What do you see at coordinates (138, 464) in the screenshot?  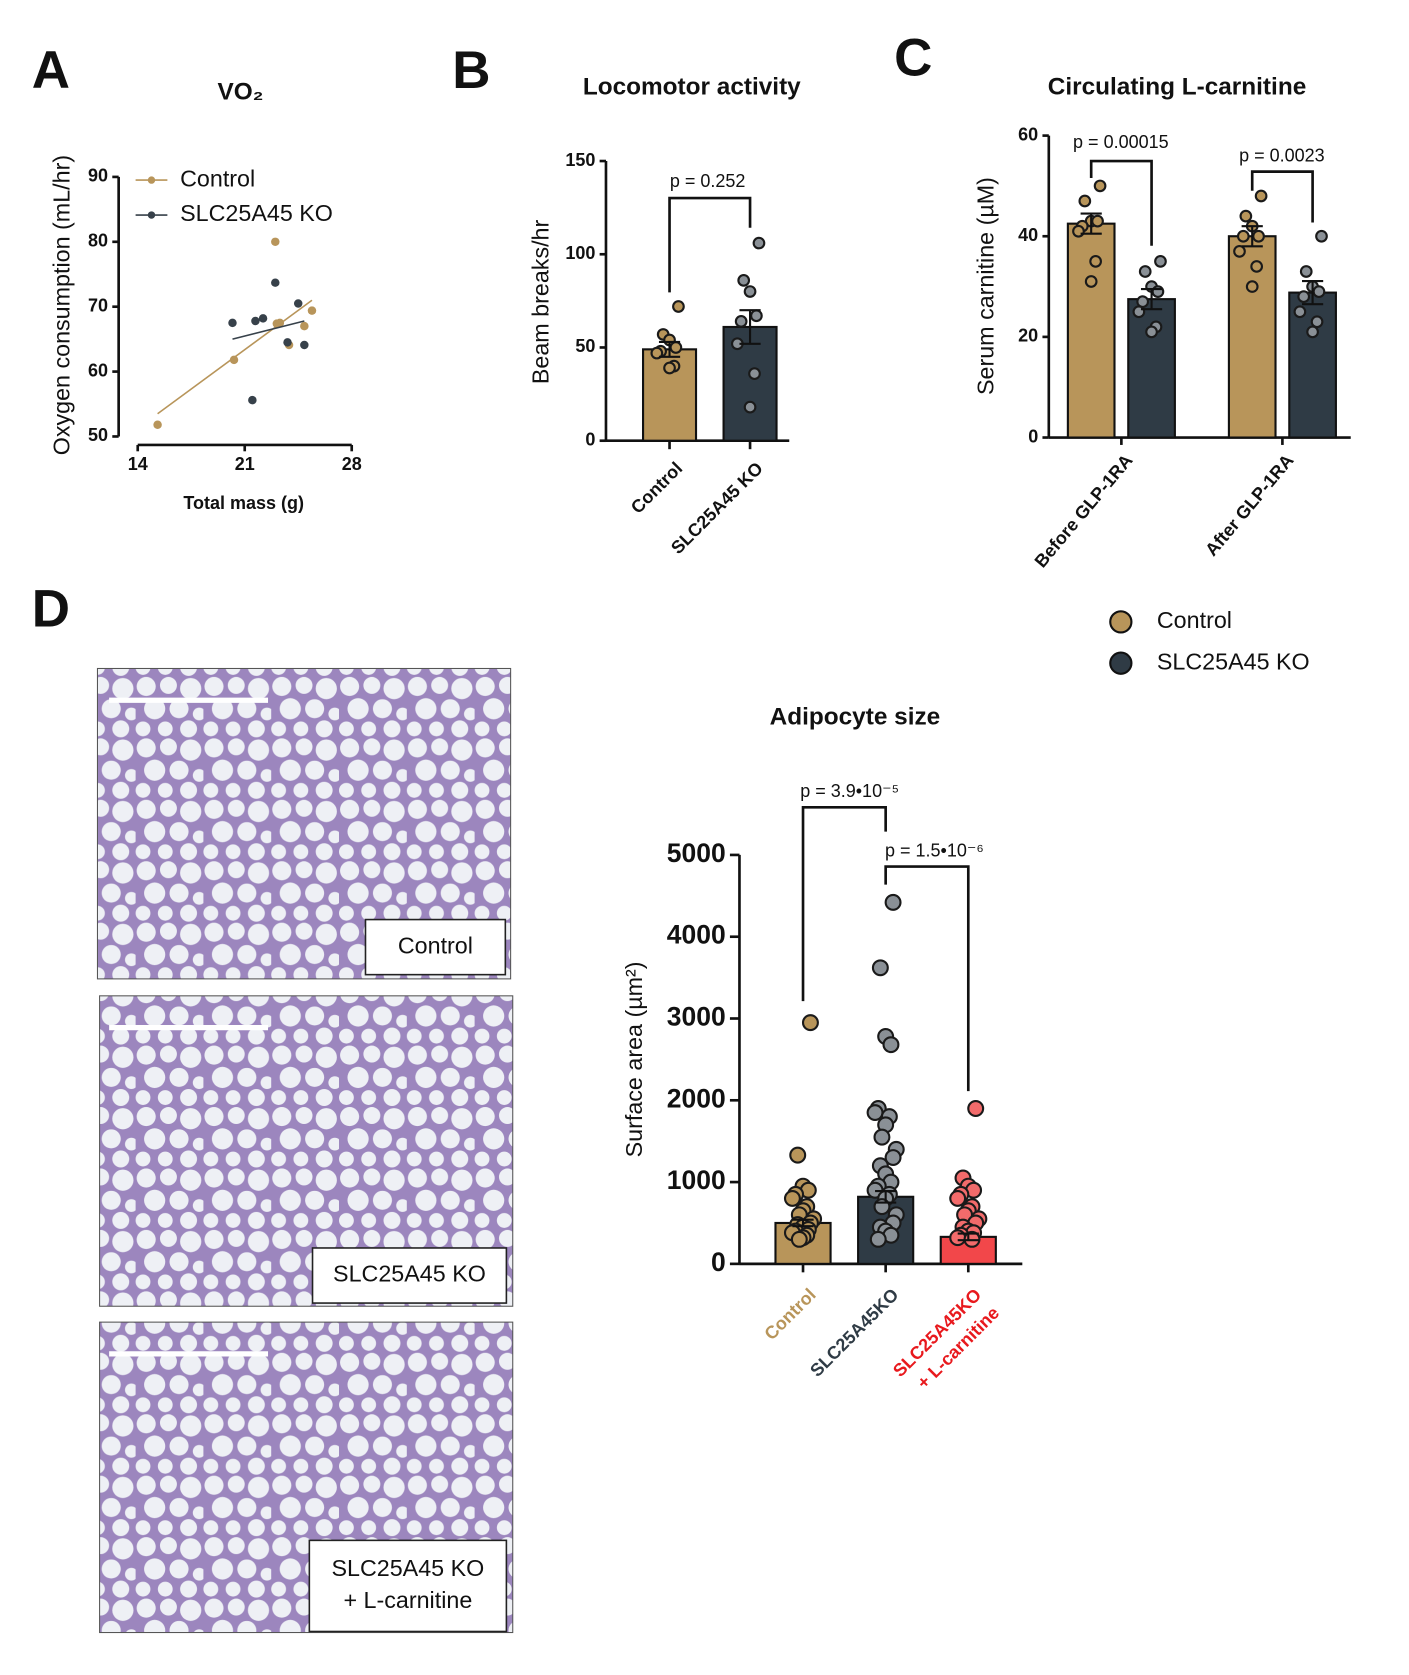 I see `x-tick-label: 14` at bounding box center [138, 464].